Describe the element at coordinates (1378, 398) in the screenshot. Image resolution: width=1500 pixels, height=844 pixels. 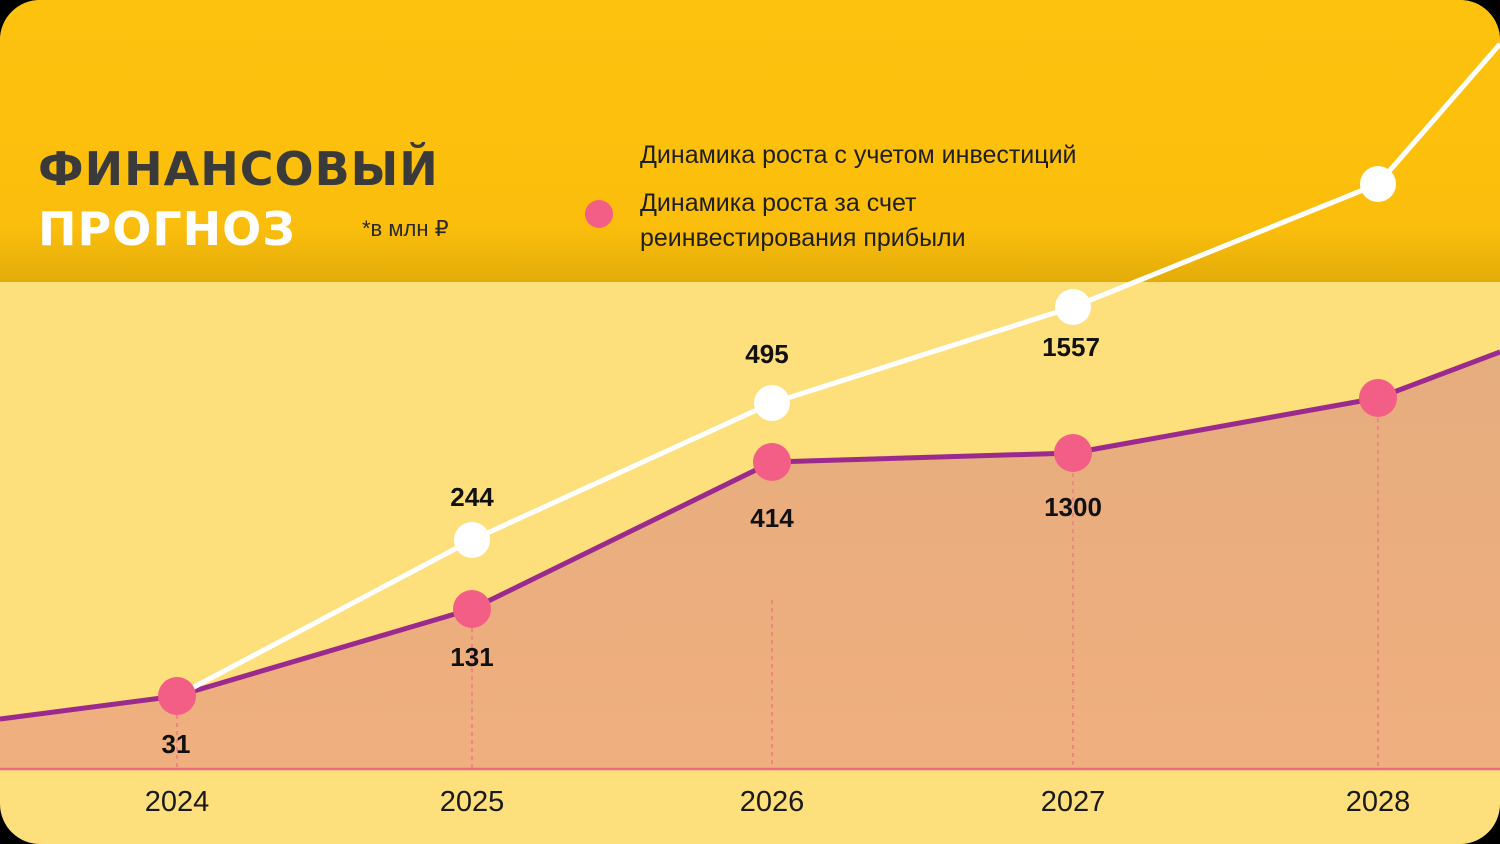
I see `series-2-point-2028` at that location.